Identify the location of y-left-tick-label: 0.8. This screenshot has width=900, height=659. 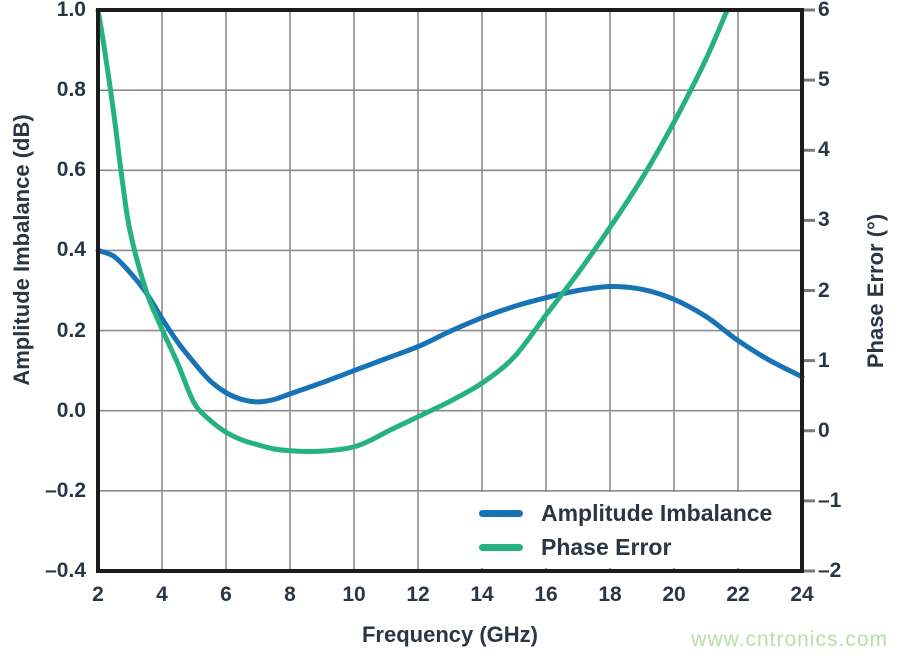
(71, 90).